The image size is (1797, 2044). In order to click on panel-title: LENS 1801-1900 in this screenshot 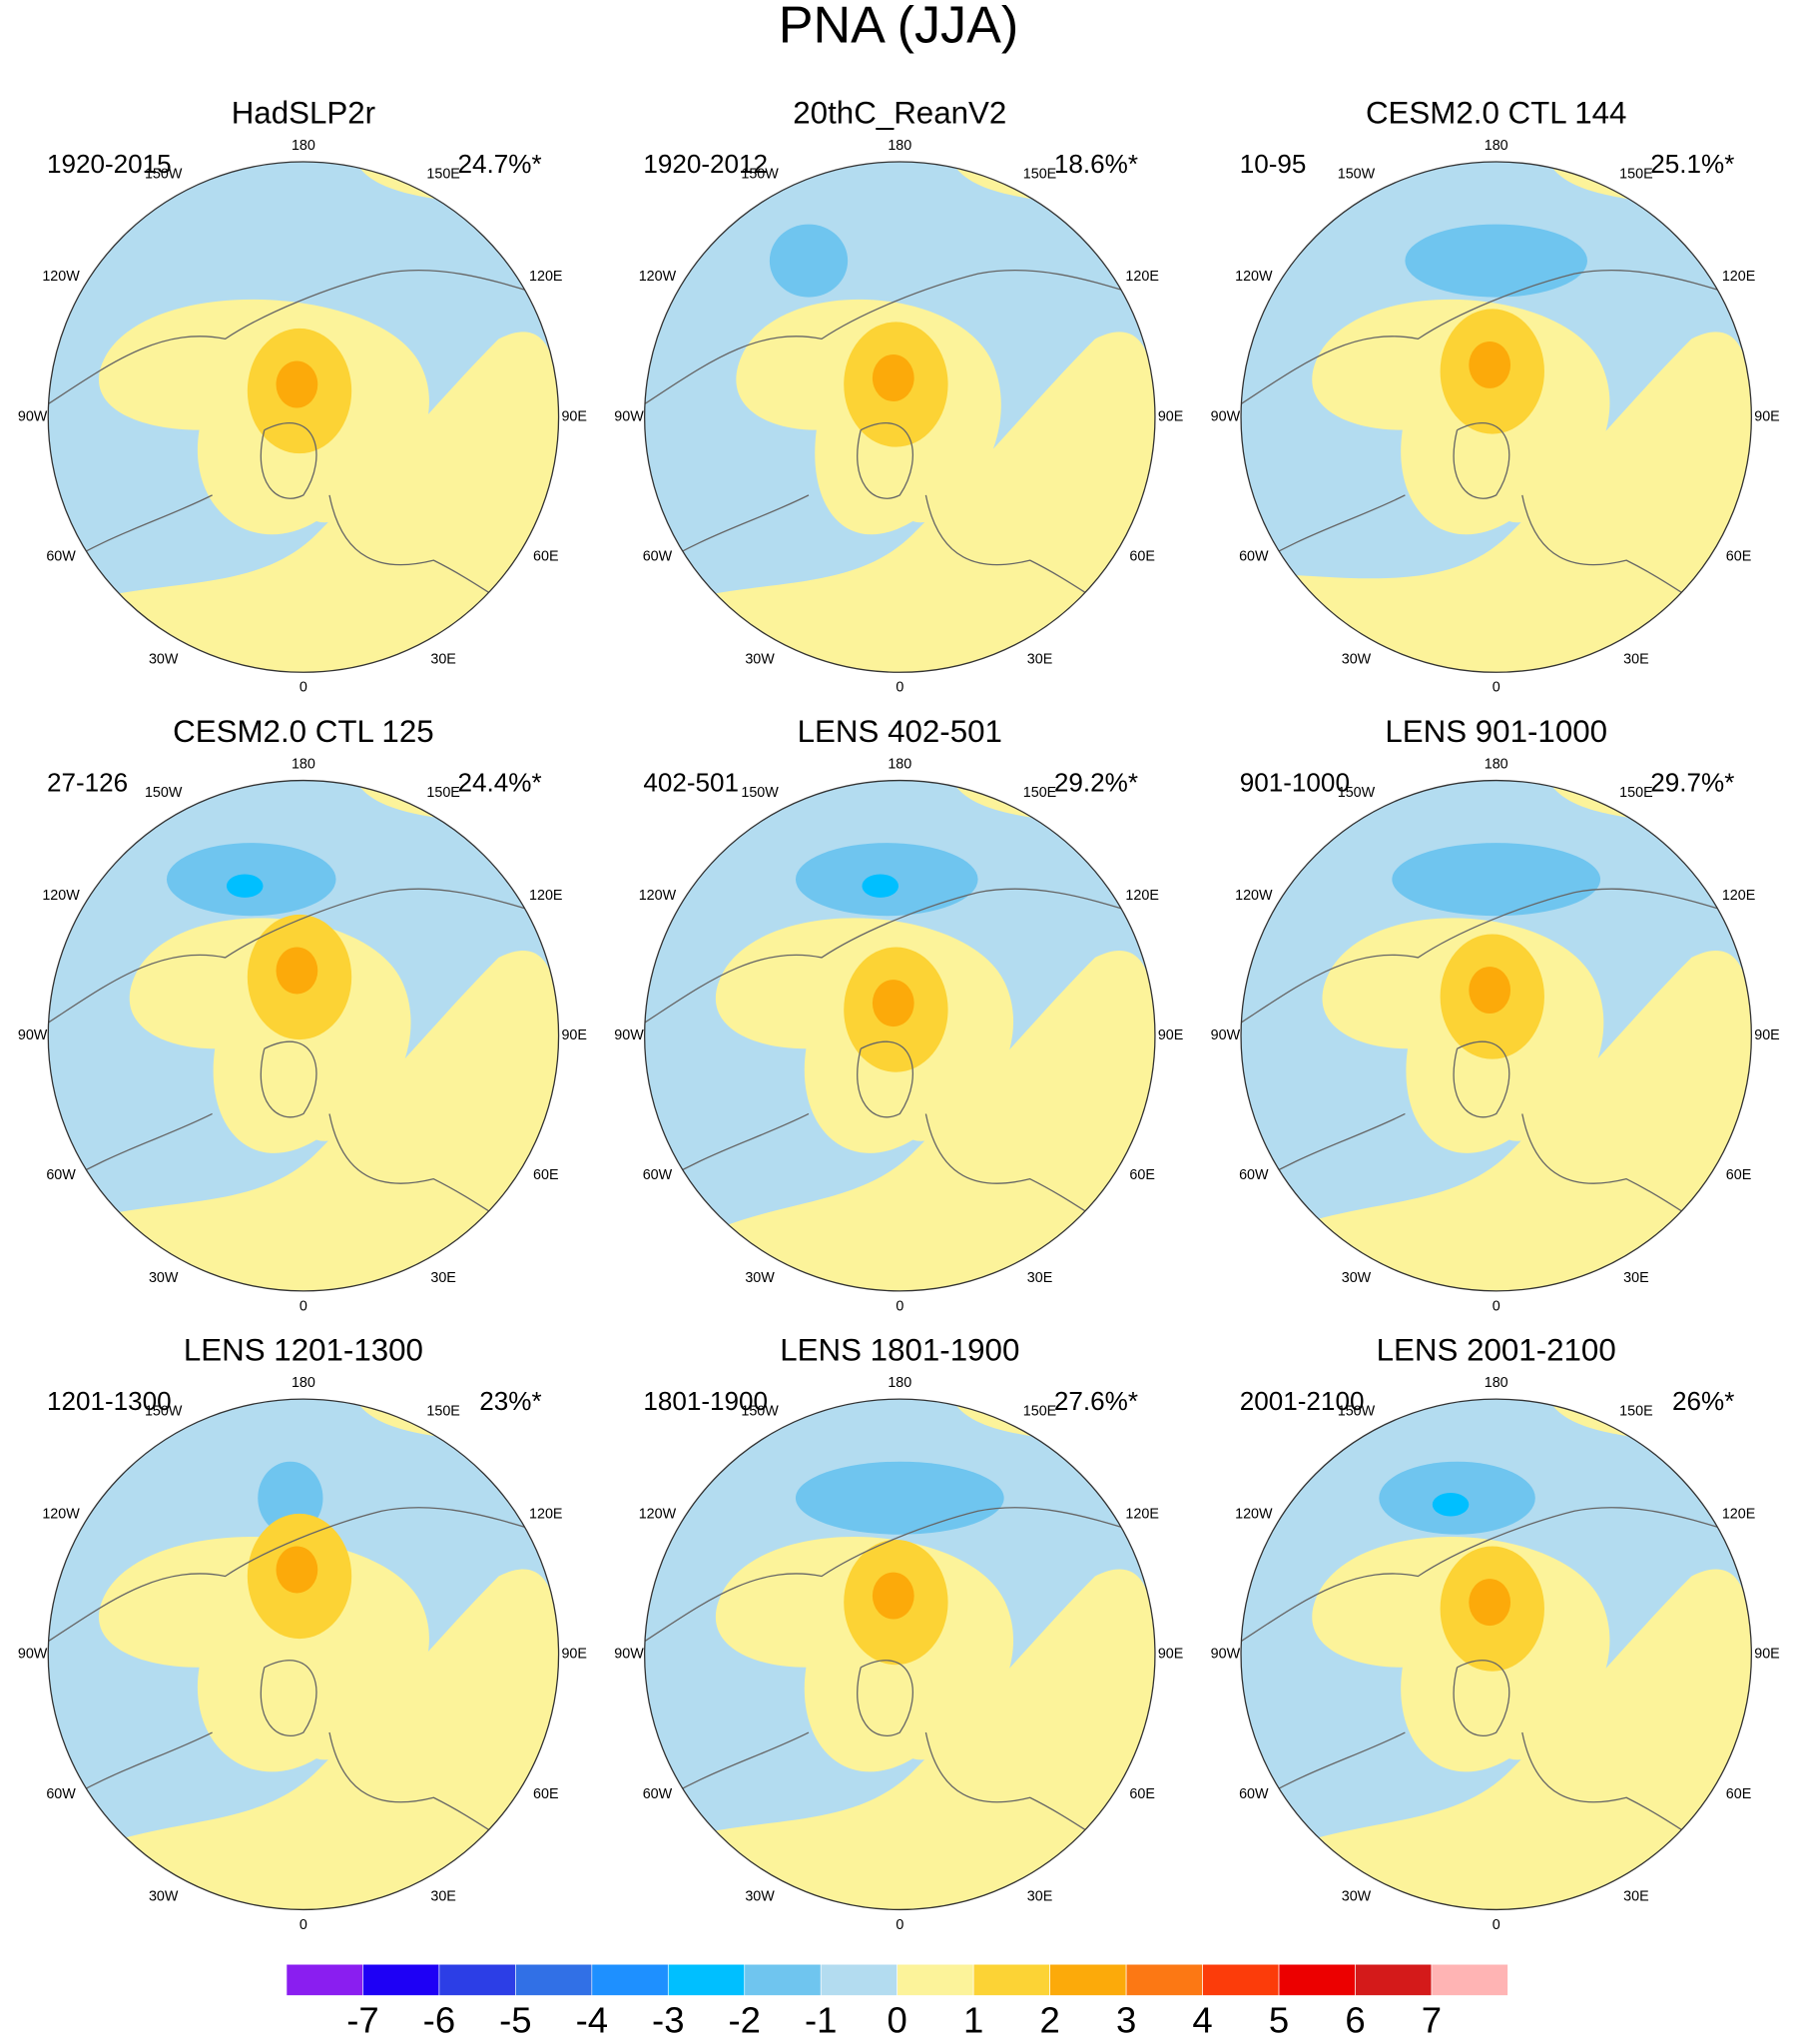, I will do `click(899, 1349)`.